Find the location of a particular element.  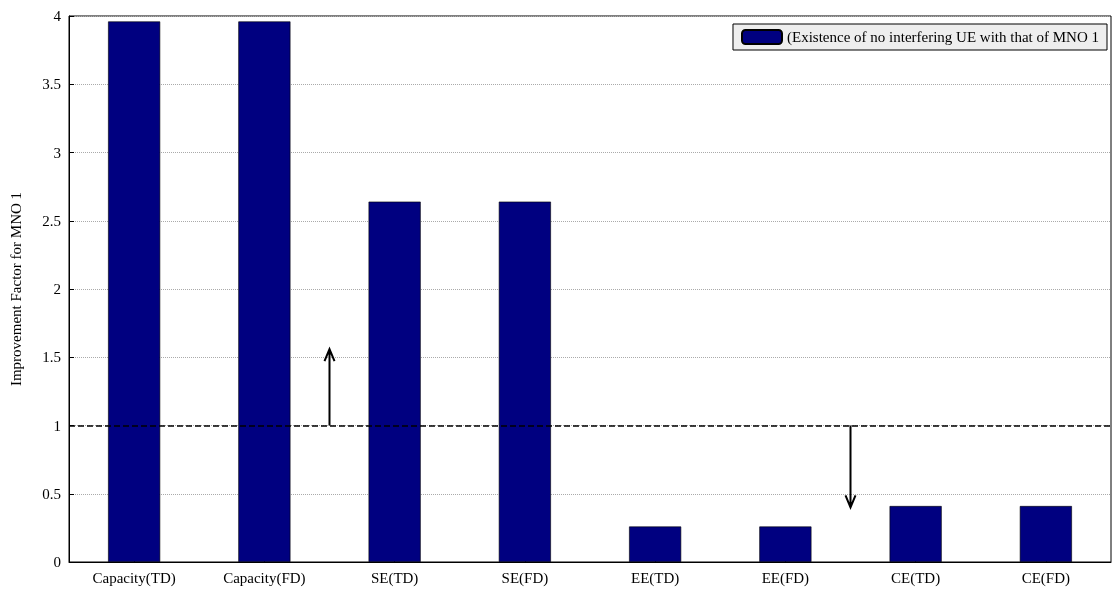

y-tick-label: 0.5 is located at coordinates (51, 493).